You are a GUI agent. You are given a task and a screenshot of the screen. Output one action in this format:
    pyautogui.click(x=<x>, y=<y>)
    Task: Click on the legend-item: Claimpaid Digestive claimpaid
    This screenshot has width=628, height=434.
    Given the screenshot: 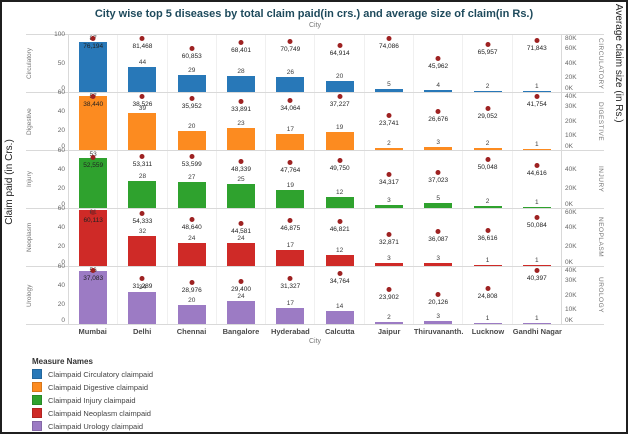 What is the action you would take?
    pyautogui.click(x=329, y=387)
    